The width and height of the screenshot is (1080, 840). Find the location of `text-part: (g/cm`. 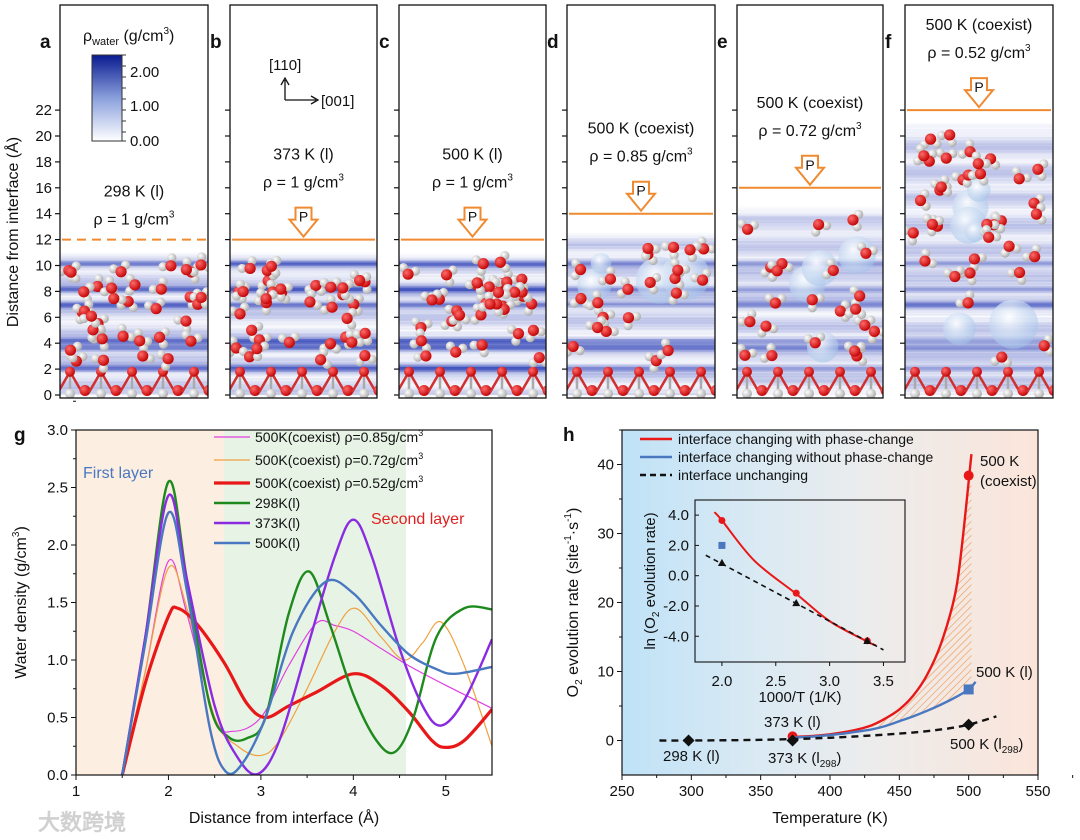

text-part: (g/cm is located at coordinates (141, 36).